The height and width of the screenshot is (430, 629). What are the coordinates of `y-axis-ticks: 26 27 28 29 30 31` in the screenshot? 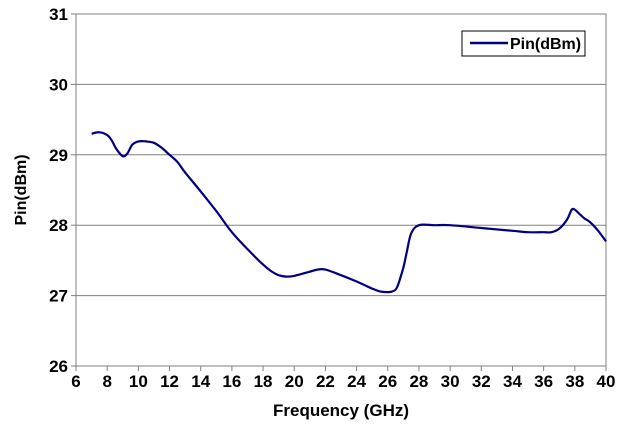 It's located at (62, 190).